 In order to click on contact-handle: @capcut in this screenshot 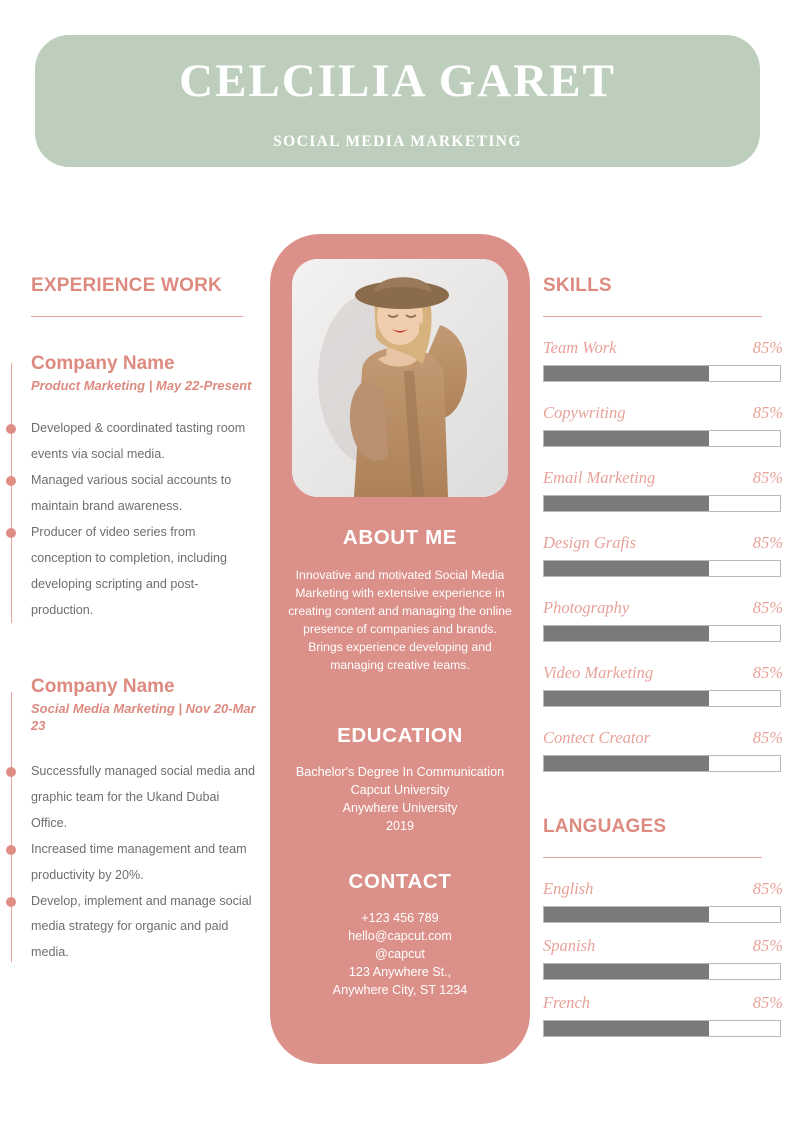, I will do `click(400, 953)`.